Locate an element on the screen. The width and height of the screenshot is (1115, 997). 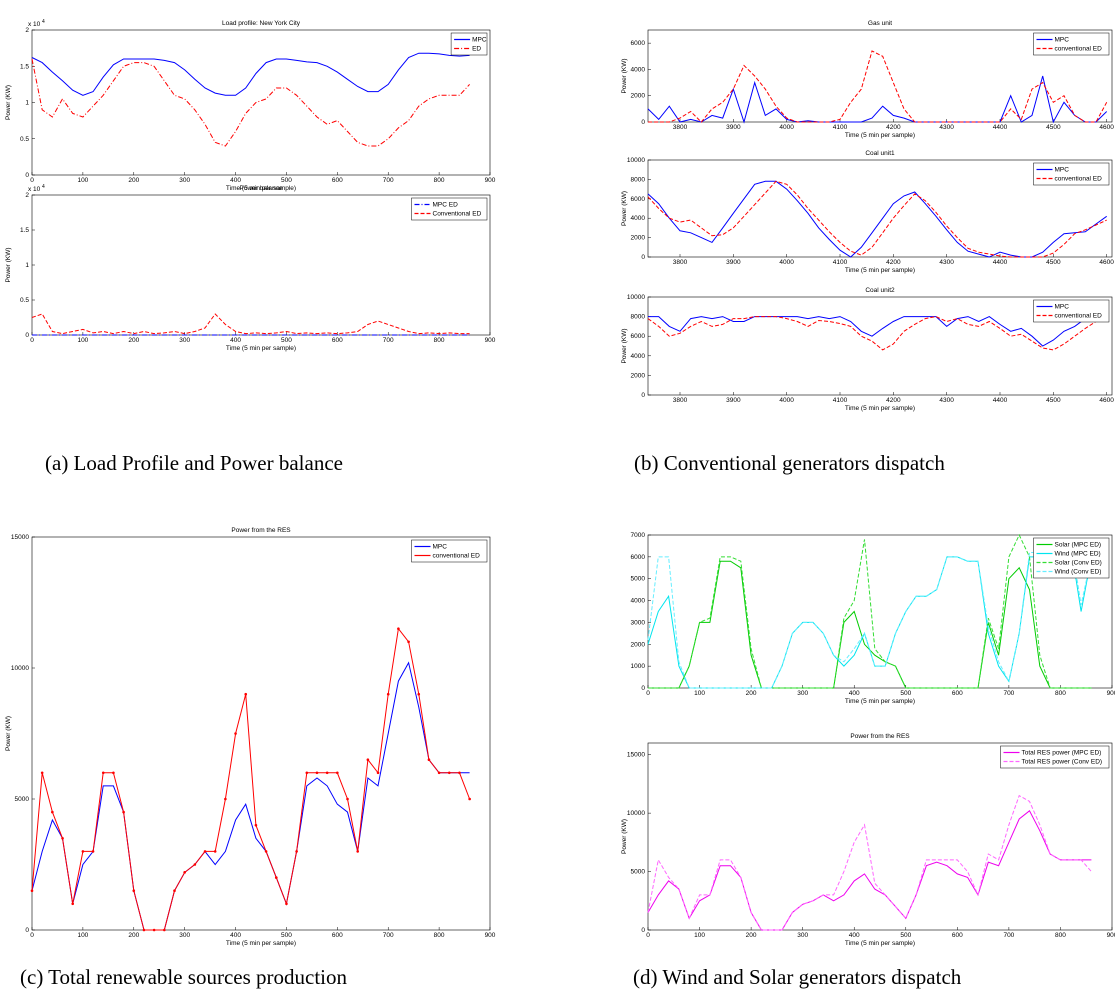
legend-label: conventional ED is located at coordinates (1079, 49).